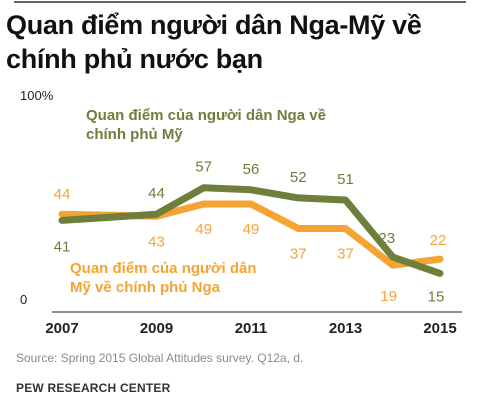 Image resolution: width=480 pixels, height=412 pixels. What do you see at coordinates (436, 296) in the screenshot?
I see `data-label: 15` at bounding box center [436, 296].